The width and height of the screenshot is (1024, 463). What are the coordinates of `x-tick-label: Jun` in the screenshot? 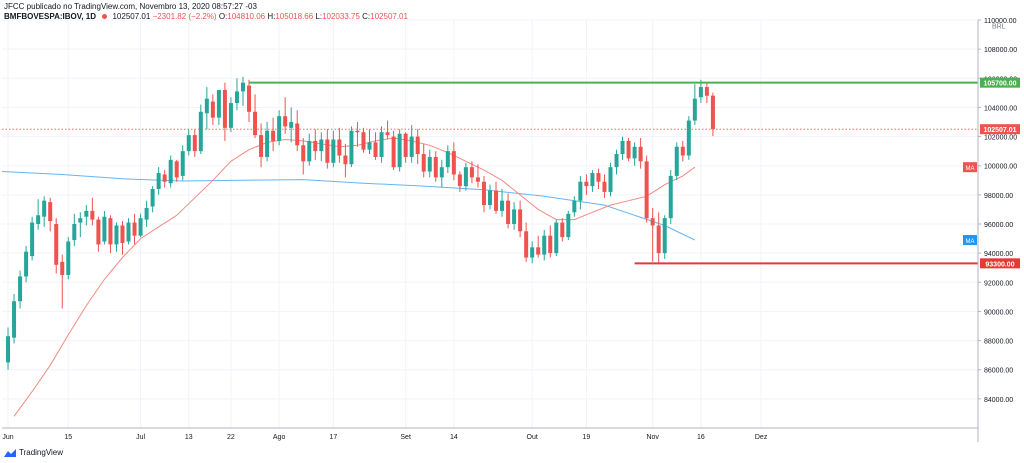 It's located at (7, 437).